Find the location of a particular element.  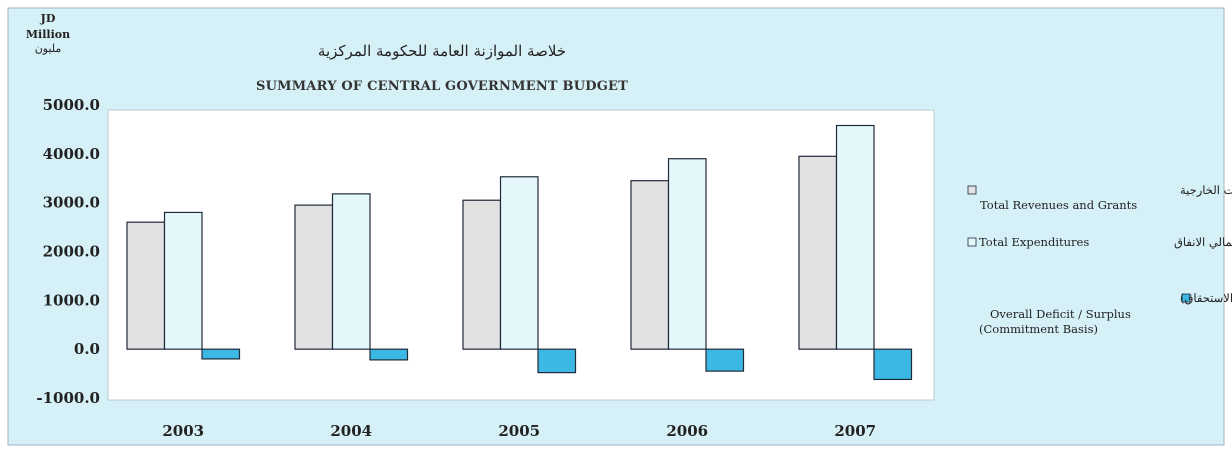

bar-expenditures-2003 is located at coordinates (183, 280).